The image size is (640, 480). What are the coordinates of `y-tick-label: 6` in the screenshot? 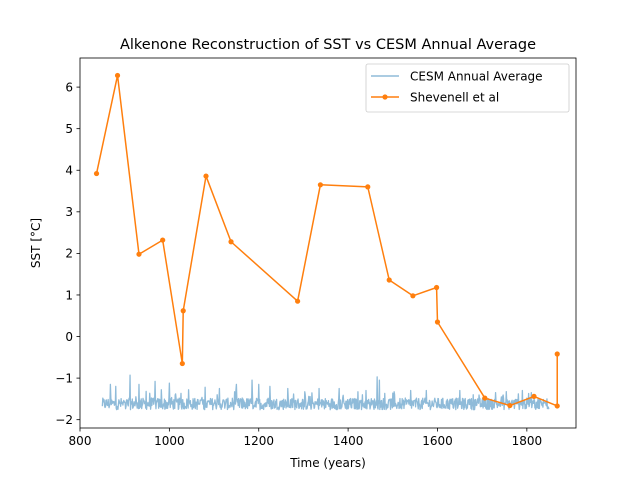 It's located at (69, 87).